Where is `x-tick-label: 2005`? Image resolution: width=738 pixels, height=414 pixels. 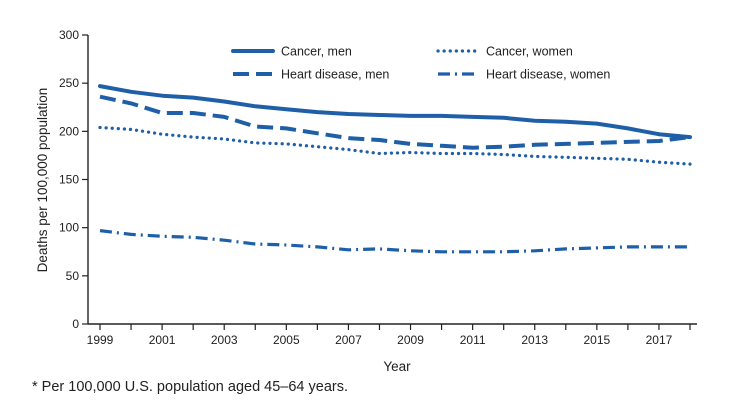 x-tick-label: 2005 is located at coordinates (286, 340).